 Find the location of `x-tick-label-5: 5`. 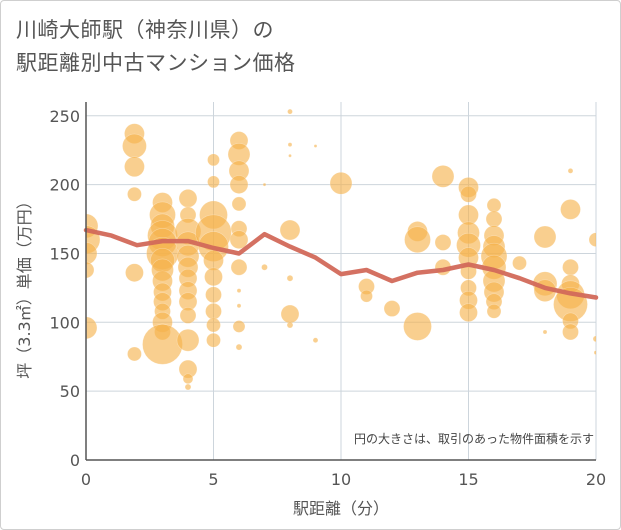

x-tick-label-5: 5 is located at coordinates (213, 479).